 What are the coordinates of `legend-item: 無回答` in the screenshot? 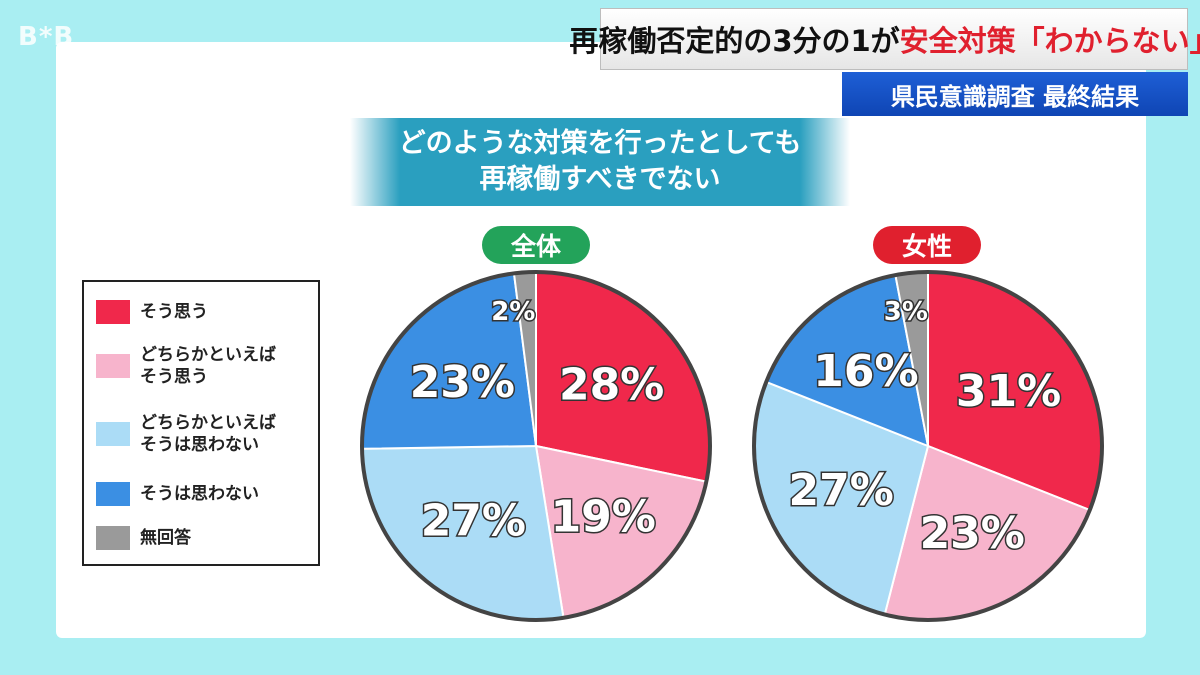 It's located at (143, 538).